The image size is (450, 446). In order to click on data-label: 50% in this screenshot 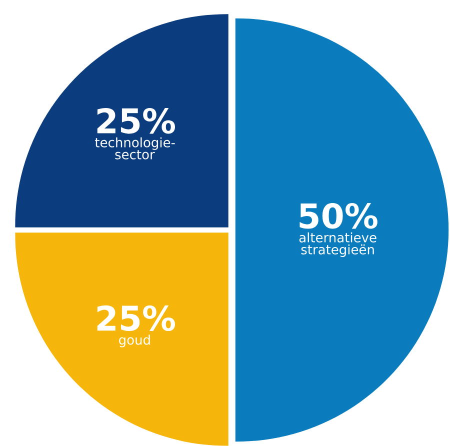, I will do `click(339, 216)`.